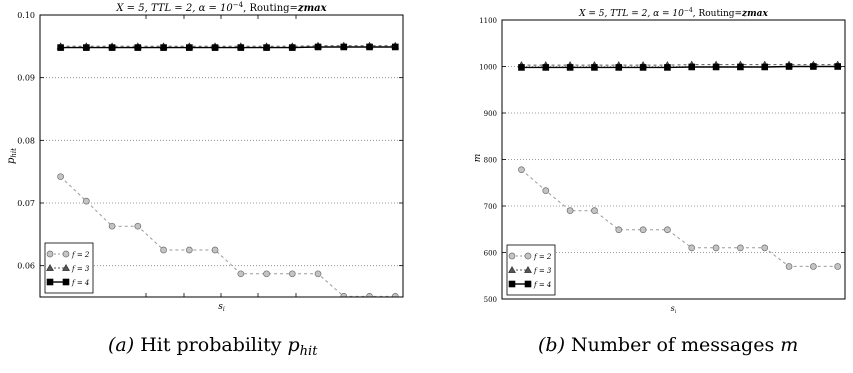 This screenshot has height=373, width=853. What do you see at coordinates (490, 300) in the screenshot?
I see `y-tick-label: 500` at bounding box center [490, 300].